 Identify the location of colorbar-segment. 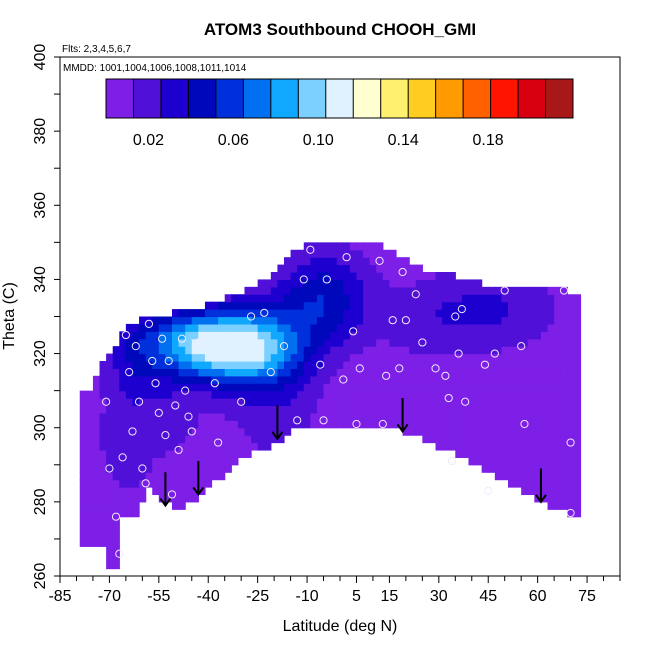
(229, 98).